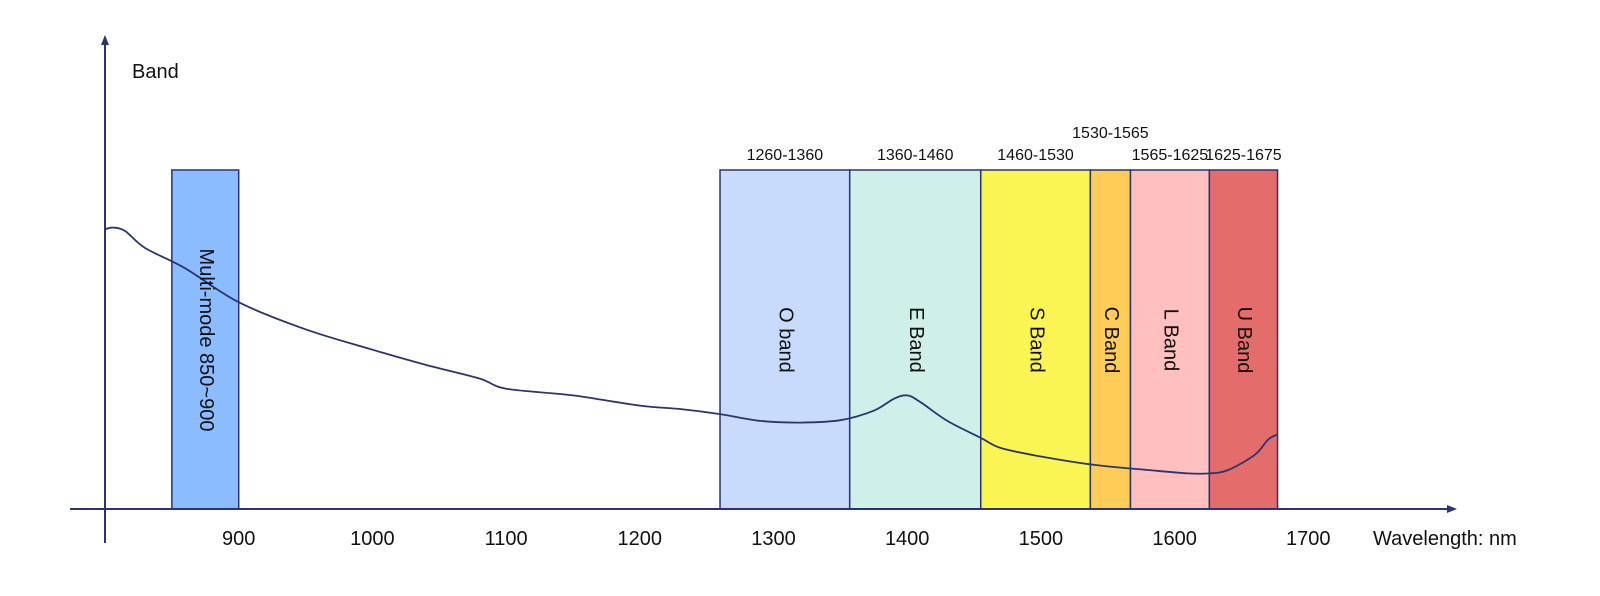  I want to click on tick-labels: 900 1000 1100 1200 1300 1400 1500 1600 1700, so click(776, 539).